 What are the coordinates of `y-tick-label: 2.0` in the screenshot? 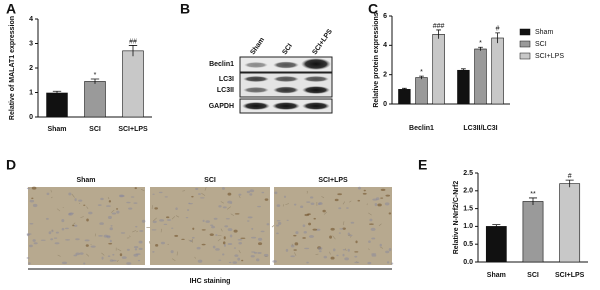 It's located at (468, 191).